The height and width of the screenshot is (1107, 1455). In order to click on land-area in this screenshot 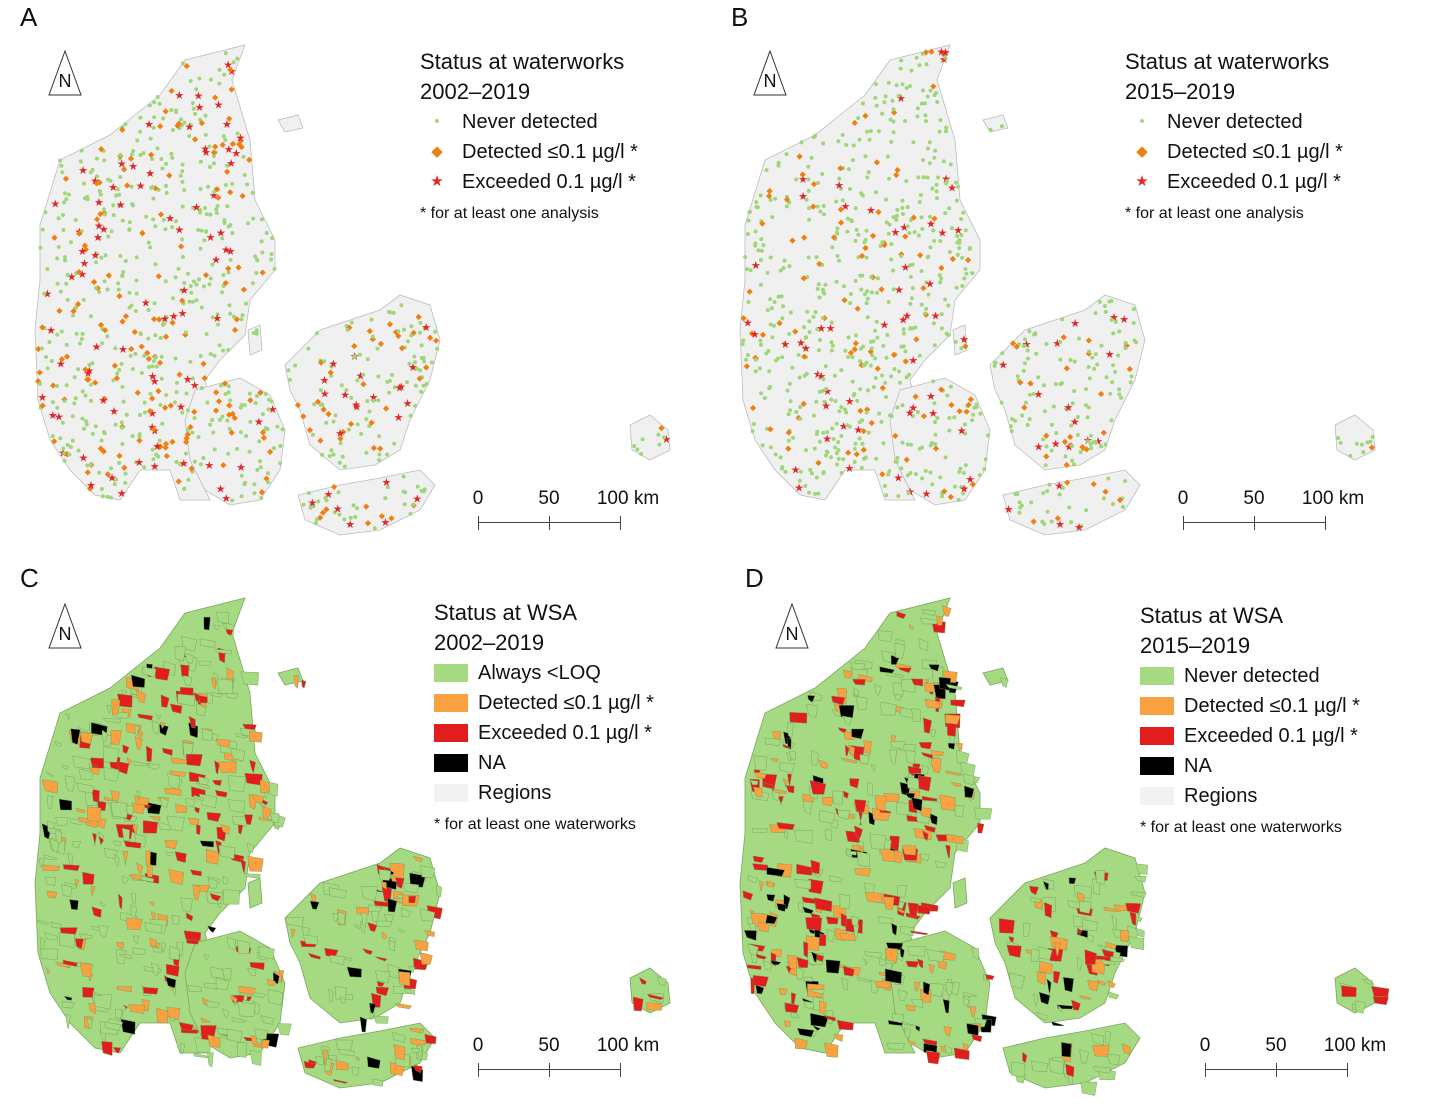, I will do `click(1355, 437)`.